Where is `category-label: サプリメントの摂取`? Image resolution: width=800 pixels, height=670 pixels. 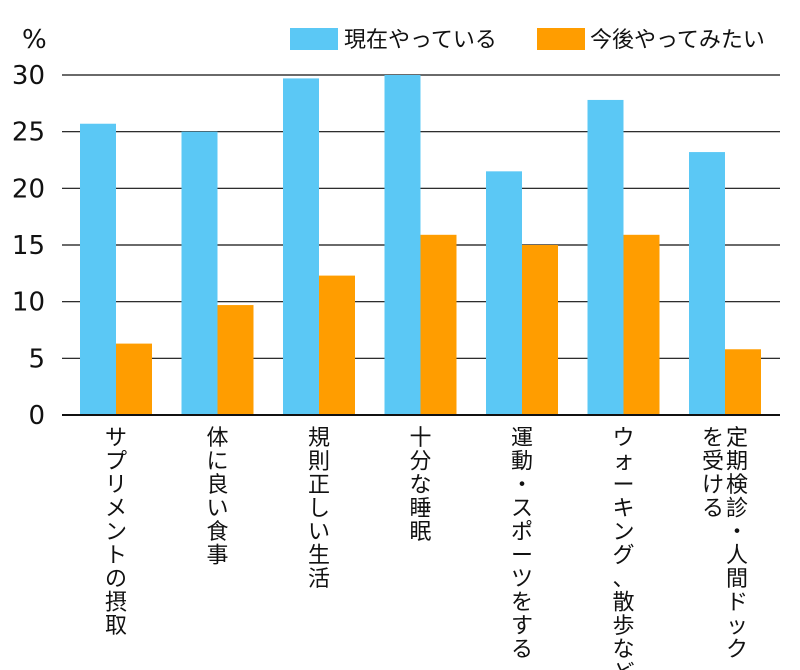 category-label: サプリメントの摂取 is located at coordinates (116, 532).